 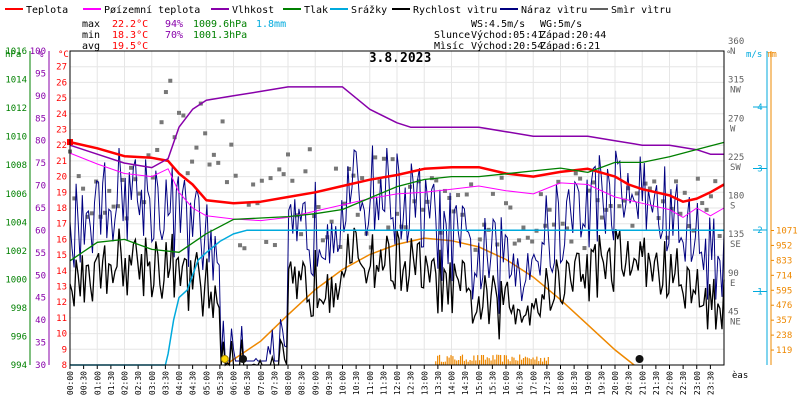 I want to click on time-tick-label: 20:30, so click(x=629, y=383).